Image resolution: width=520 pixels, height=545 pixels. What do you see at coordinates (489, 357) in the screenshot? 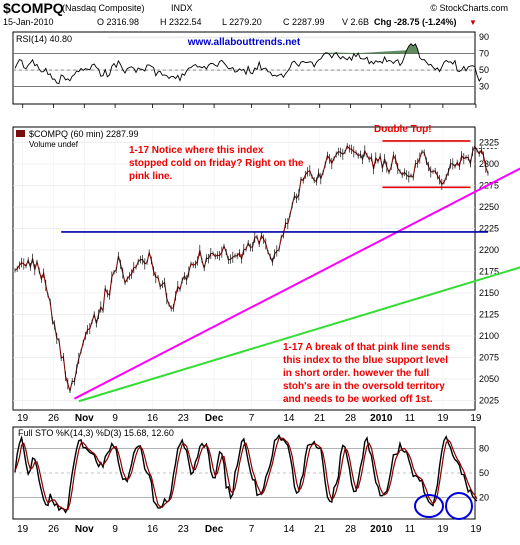
I see `price-tick-label: 2075` at bounding box center [489, 357].